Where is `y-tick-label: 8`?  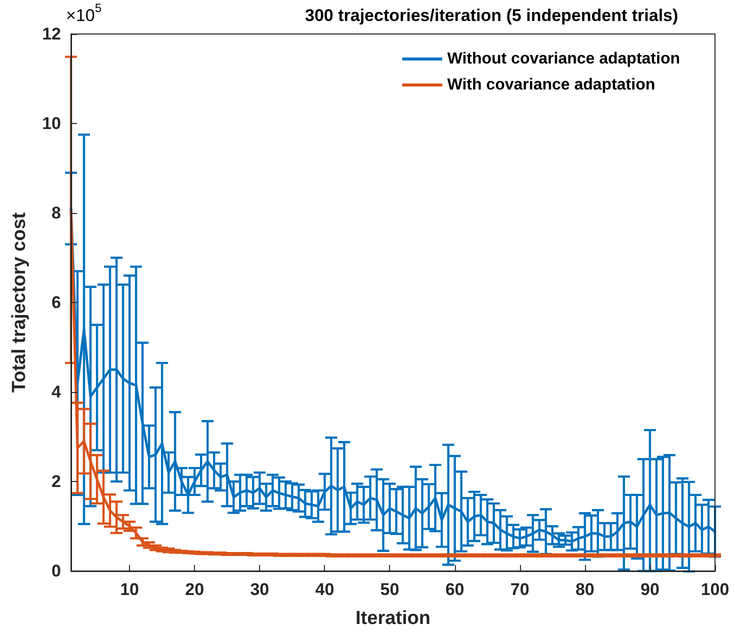
y-tick-label: 8 is located at coordinates (56, 213).